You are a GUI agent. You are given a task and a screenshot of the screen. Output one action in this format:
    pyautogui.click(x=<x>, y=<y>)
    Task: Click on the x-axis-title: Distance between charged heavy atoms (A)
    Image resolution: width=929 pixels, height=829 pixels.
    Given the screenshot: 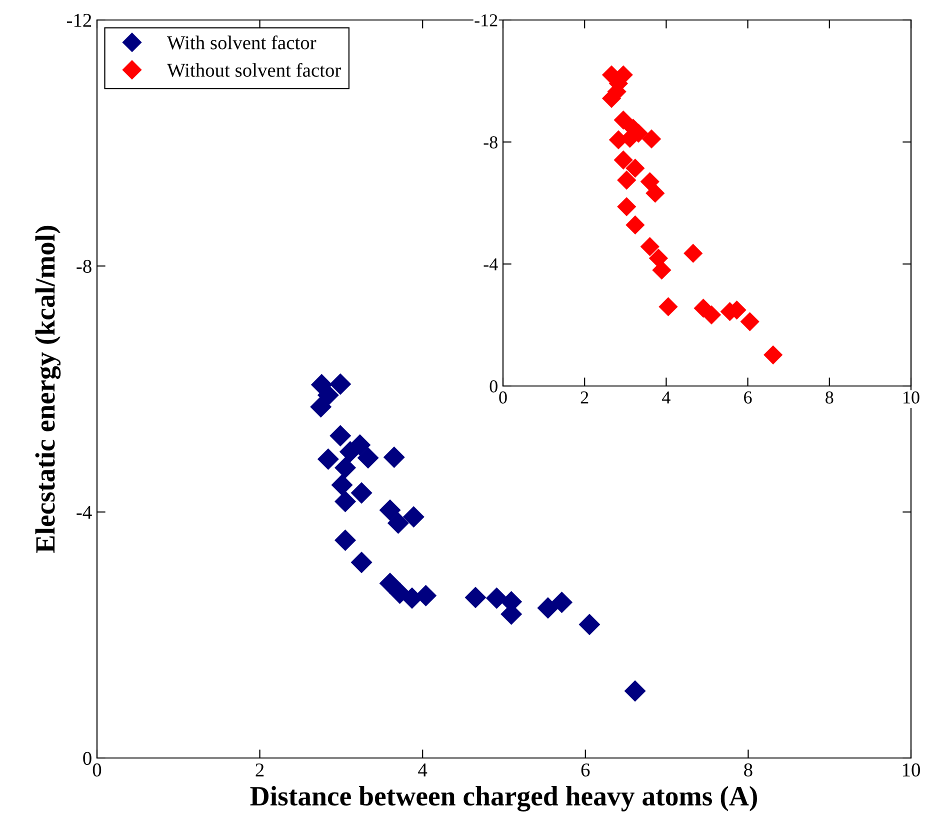 What is the action you would take?
    pyautogui.click(x=503, y=799)
    